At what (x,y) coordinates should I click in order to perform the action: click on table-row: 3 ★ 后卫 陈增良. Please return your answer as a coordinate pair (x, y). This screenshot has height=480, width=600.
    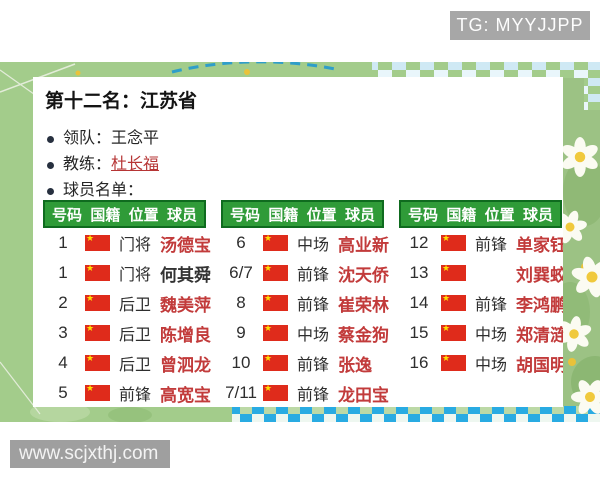
    Looking at the image, I should click on (127, 333).